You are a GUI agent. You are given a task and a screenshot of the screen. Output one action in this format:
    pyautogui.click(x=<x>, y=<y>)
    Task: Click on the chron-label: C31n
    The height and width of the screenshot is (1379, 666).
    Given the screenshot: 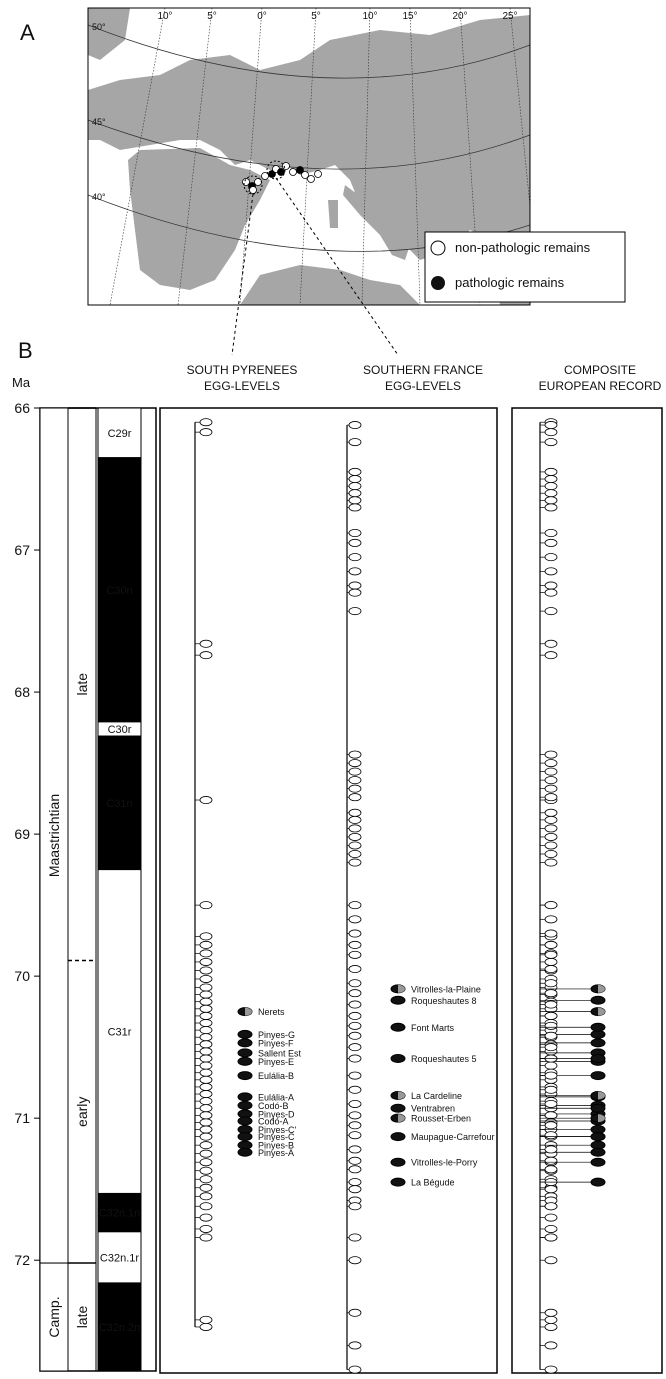 What is the action you would take?
    pyautogui.click(x=119, y=804)
    